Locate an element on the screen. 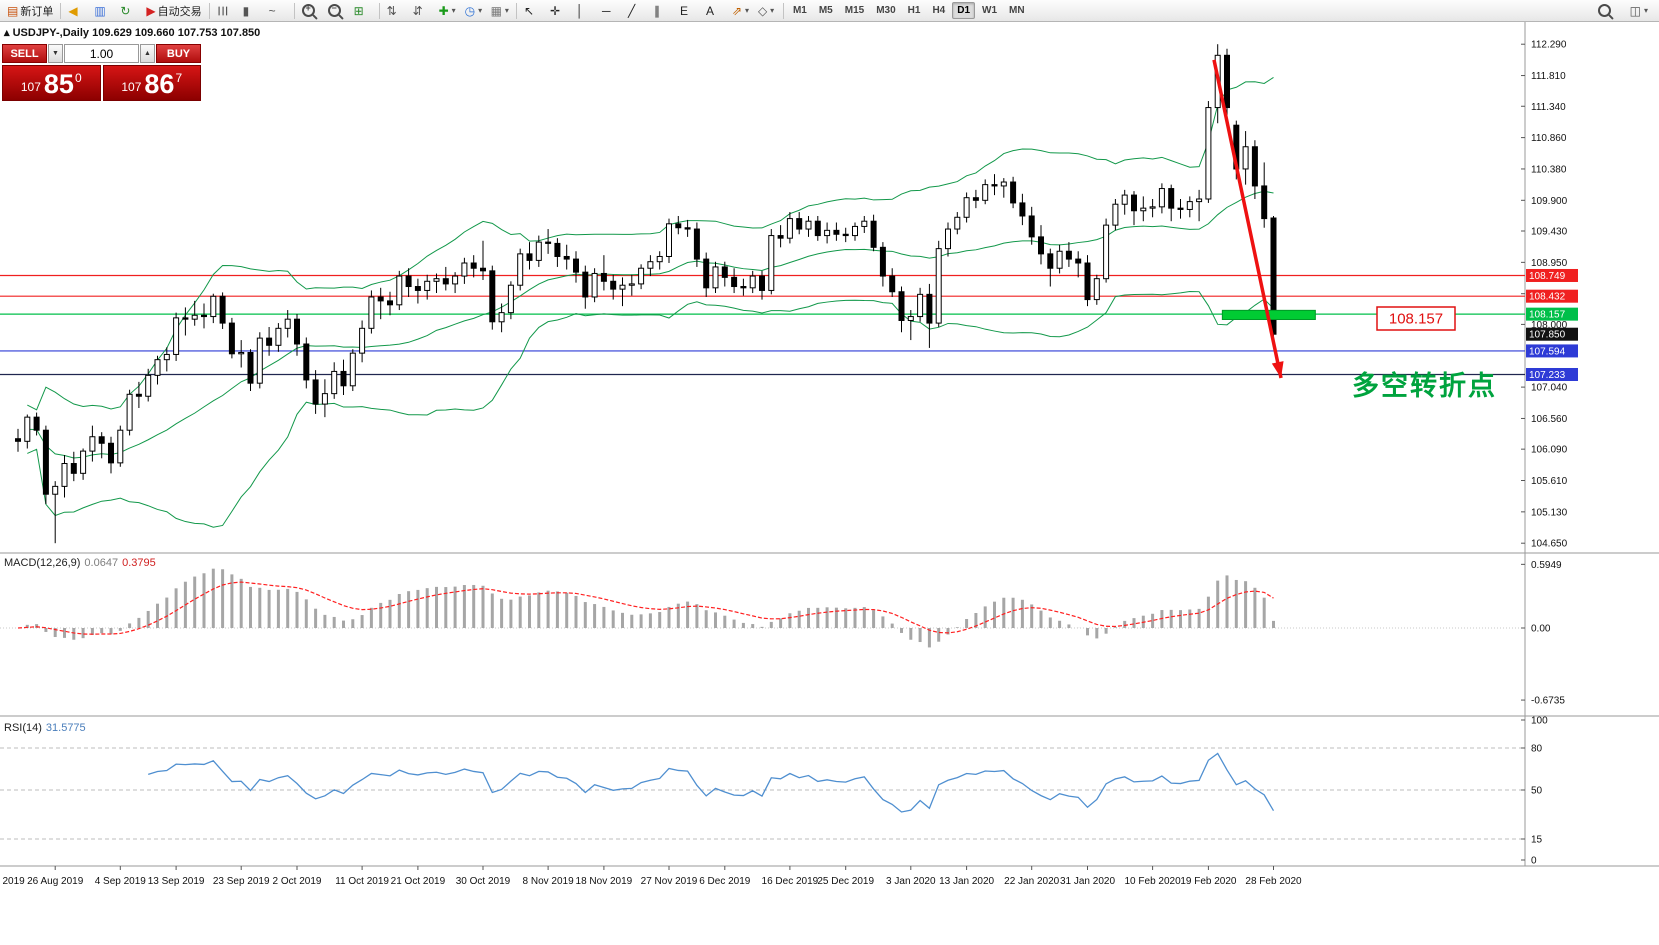 The image size is (1659, 945). market-depth-button: ▥ is located at coordinates (103, 11).